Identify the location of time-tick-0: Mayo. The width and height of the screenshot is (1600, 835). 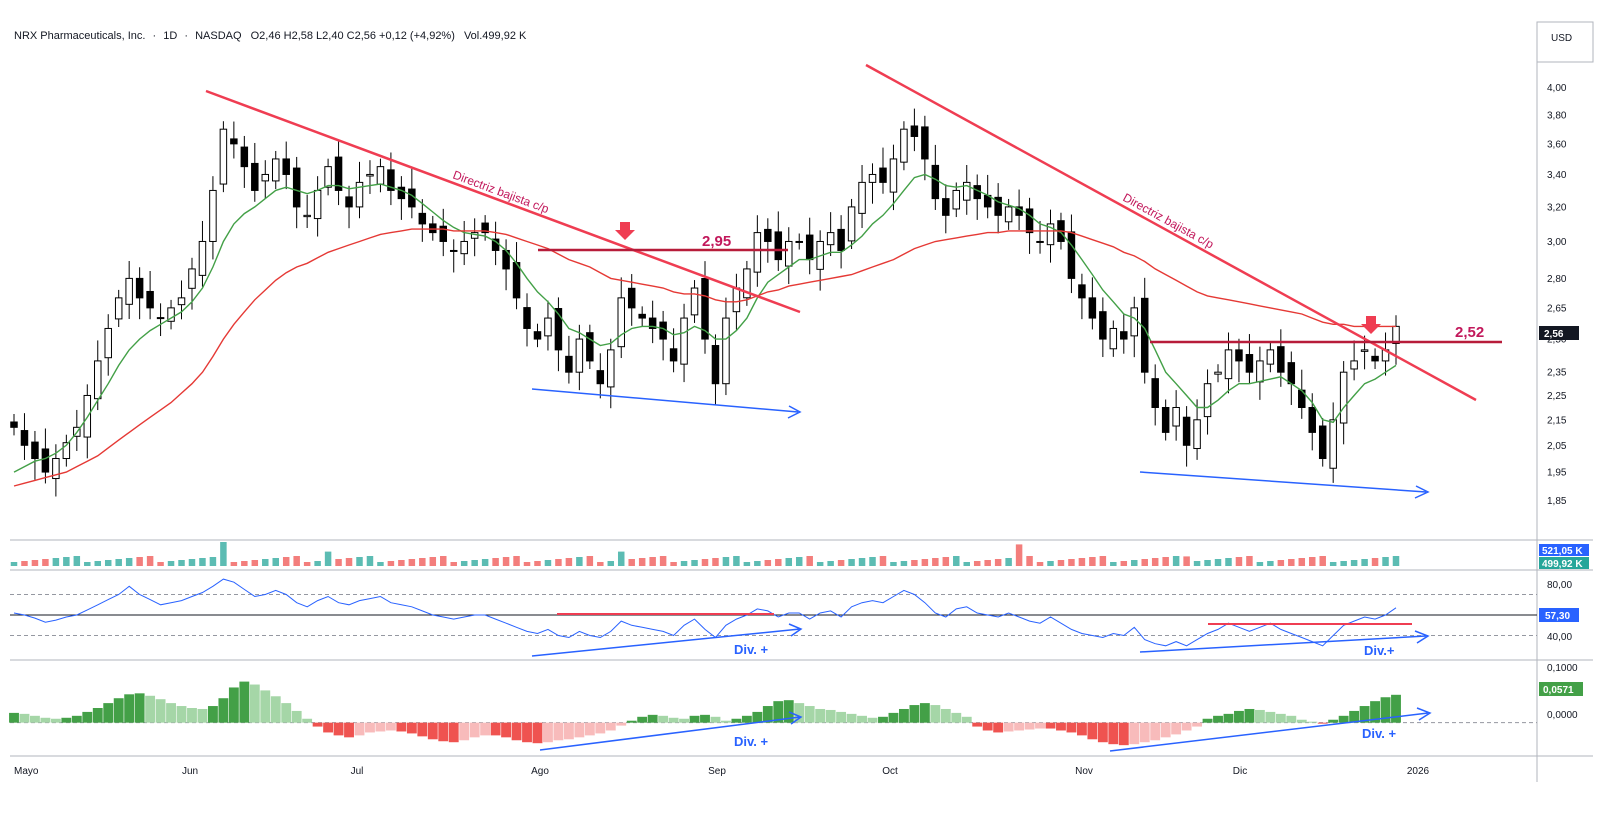
(26, 771).